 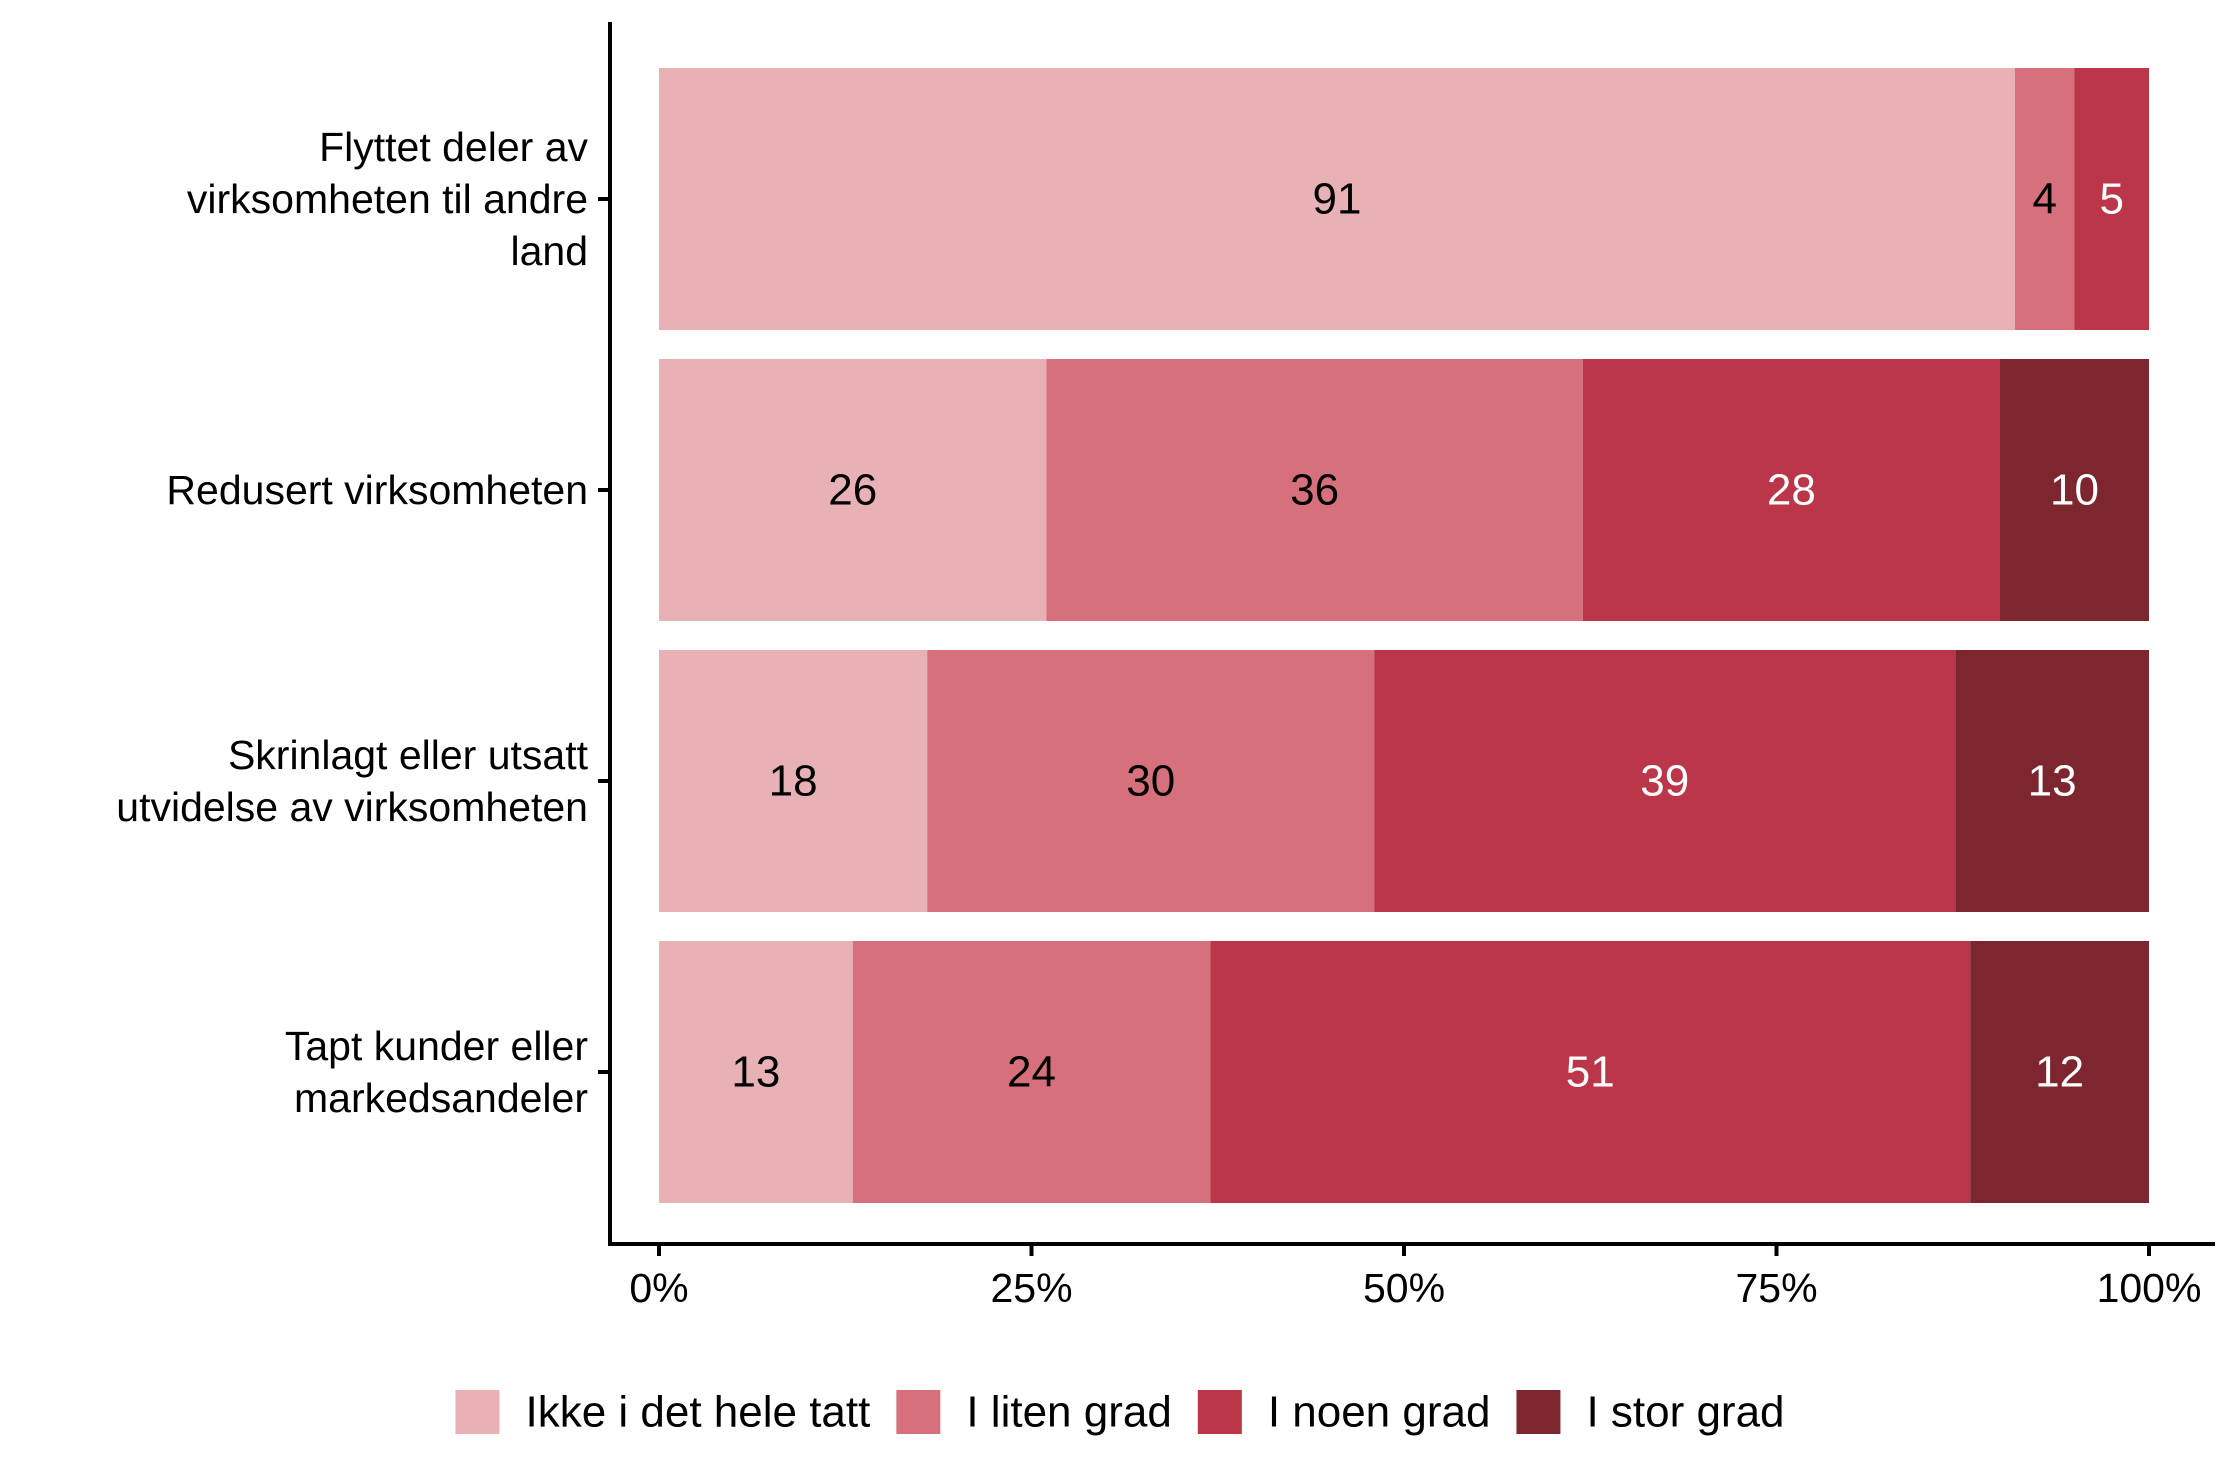 I want to click on bar-value-label: 24, so click(x=1031, y=1072).